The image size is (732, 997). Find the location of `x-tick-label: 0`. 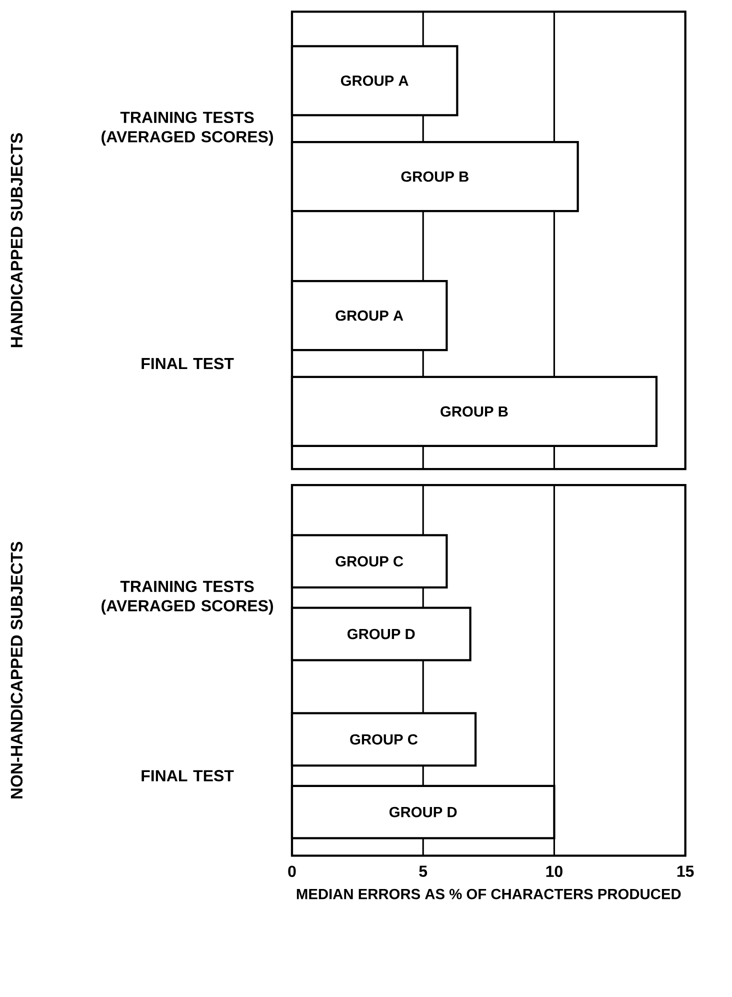

x-tick-label: 0 is located at coordinates (292, 872).